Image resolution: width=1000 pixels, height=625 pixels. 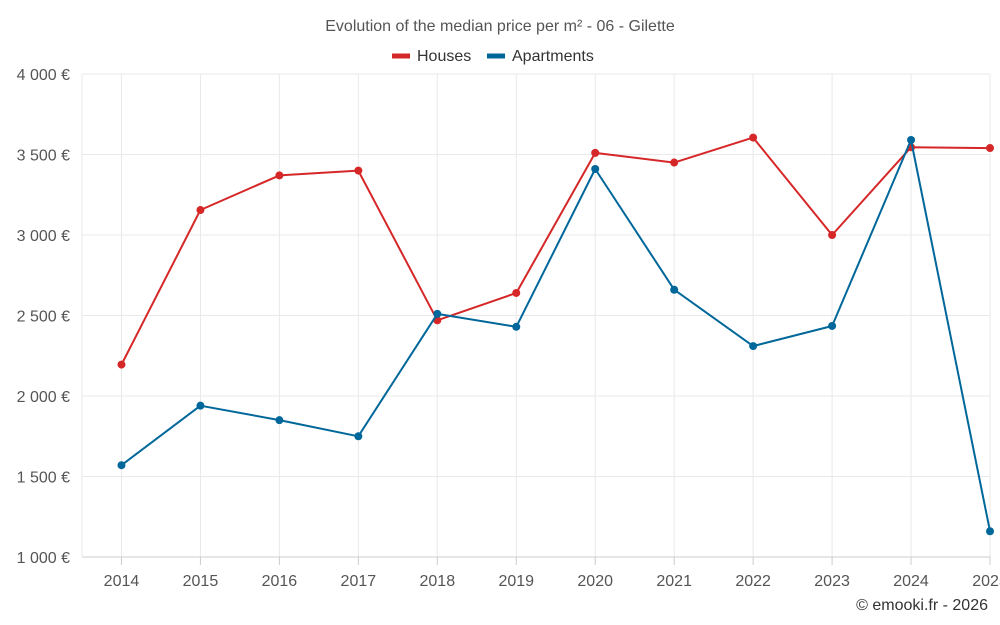 I want to click on y-tick-label: 4 000 €, so click(x=43, y=75).